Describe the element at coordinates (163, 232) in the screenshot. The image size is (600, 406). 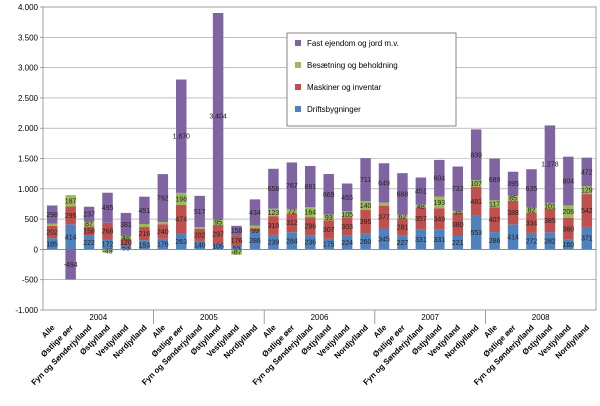
I see `data-label: 240` at that location.